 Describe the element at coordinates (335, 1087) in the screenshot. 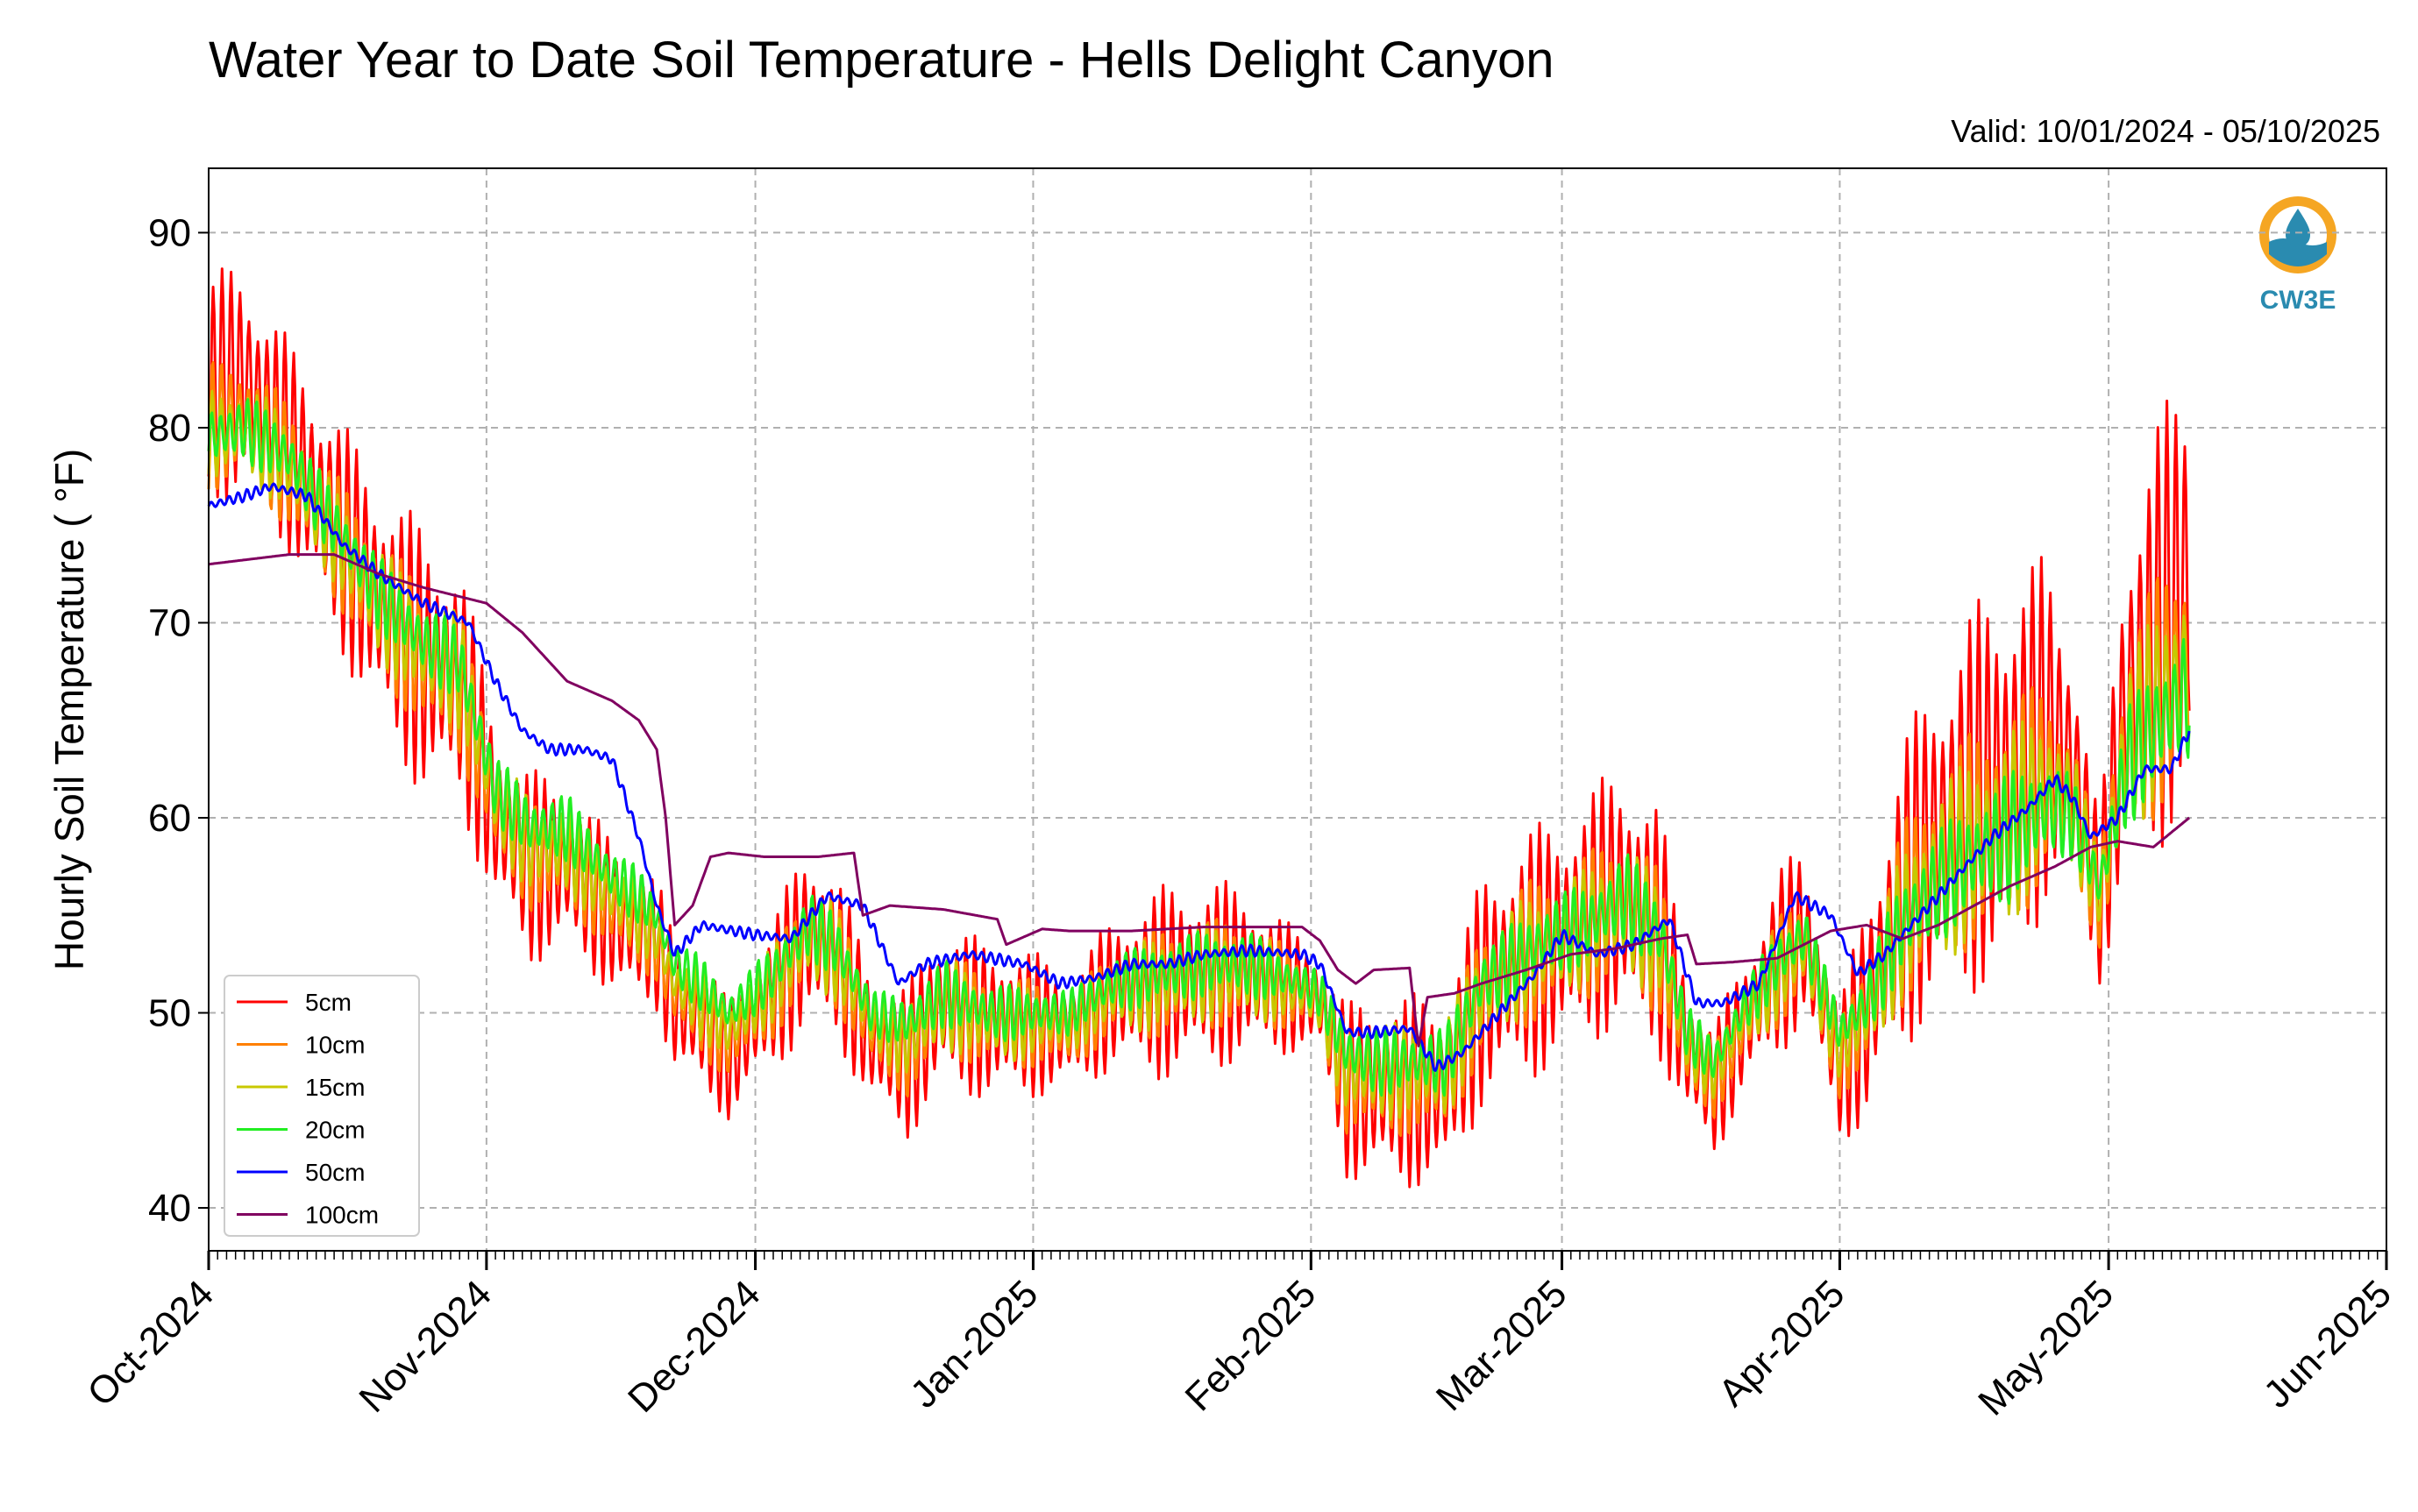

I see `legend-label: 15cm` at that location.